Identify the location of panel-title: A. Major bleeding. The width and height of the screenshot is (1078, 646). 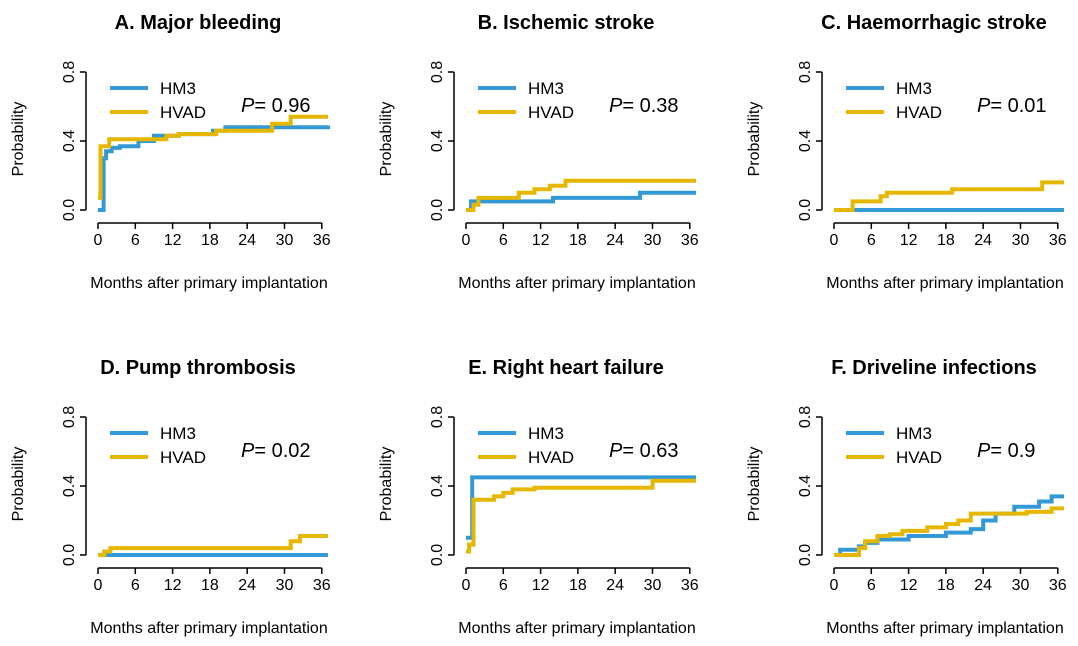
(198, 23).